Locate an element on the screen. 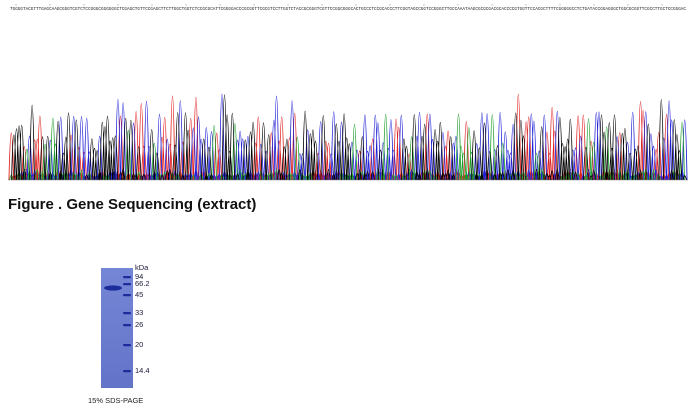 The height and width of the screenshot is (412, 698). marker-label: 45 is located at coordinates (139, 294).